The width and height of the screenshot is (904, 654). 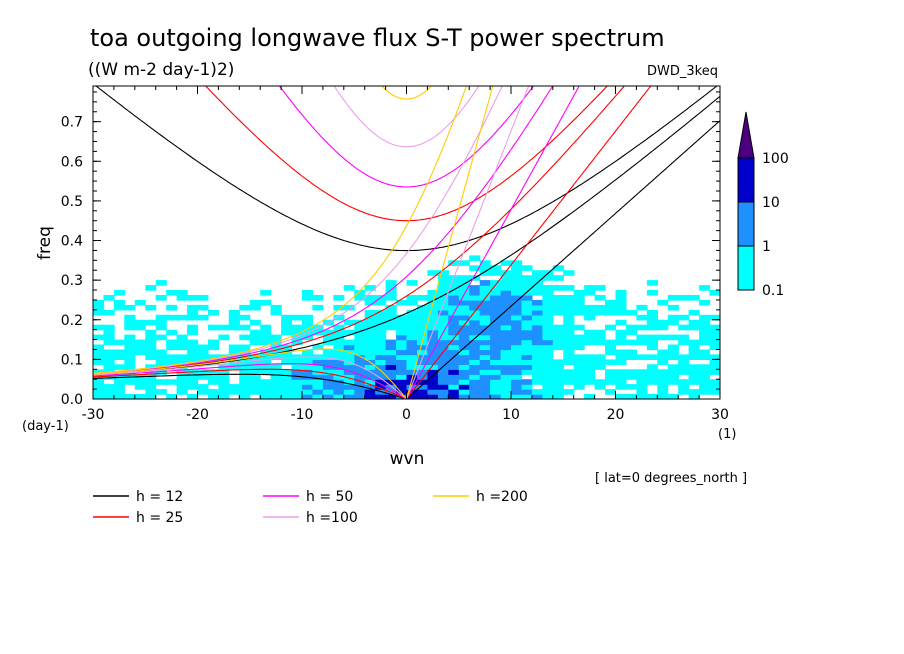 I want to click on y-axis-label: freq, so click(x=45, y=243).